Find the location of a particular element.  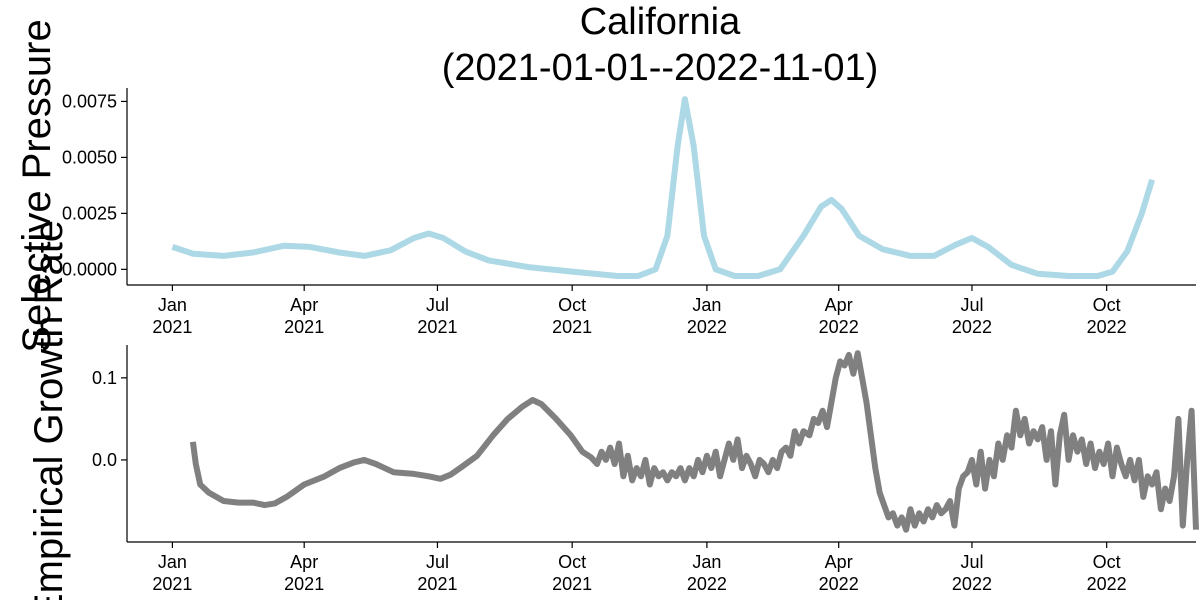

top-y-tick-label: 0.0075 is located at coordinates (89, 101).